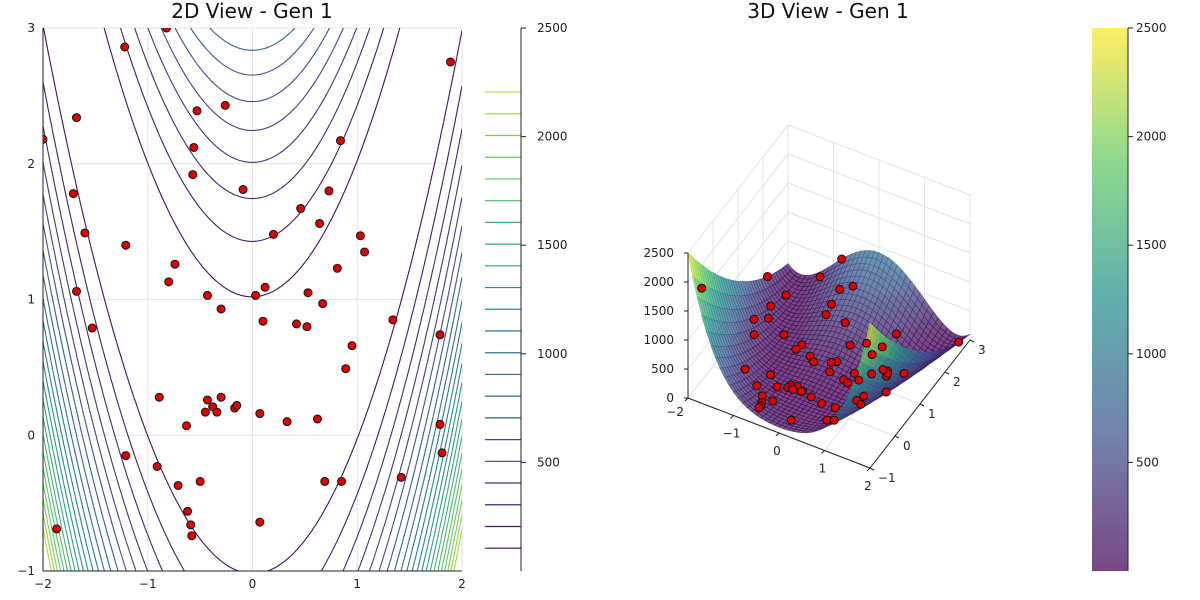 The height and width of the screenshot is (600, 1200). What do you see at coordinates (829, 189) in the screenshot?
I see `surface-wall-gridline` at bounding box center [829, 189].